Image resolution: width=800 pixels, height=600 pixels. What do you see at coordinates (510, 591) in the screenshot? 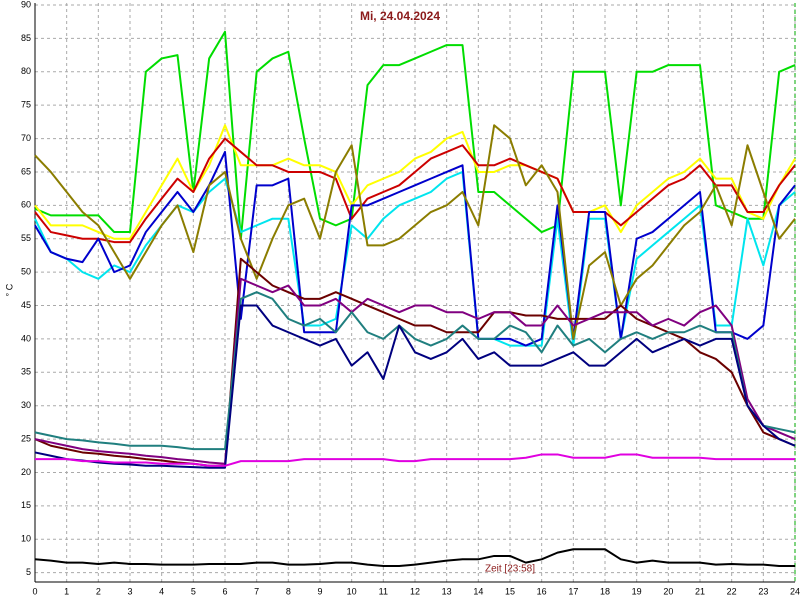
I see `x-tick-label: 15` at bounding box center [510, 591].